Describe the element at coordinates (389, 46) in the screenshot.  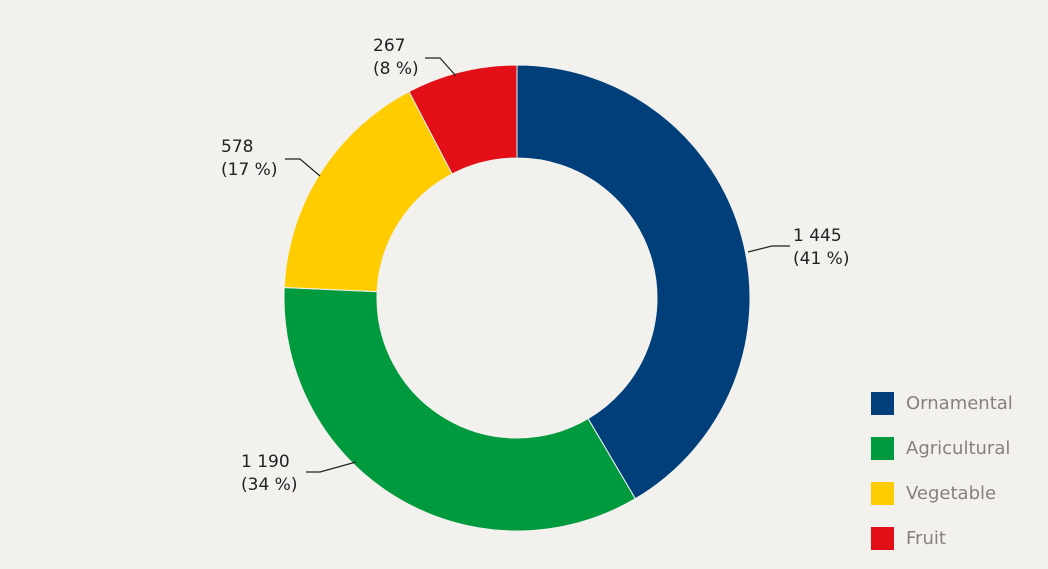
I see `value-label: 267` at that location.